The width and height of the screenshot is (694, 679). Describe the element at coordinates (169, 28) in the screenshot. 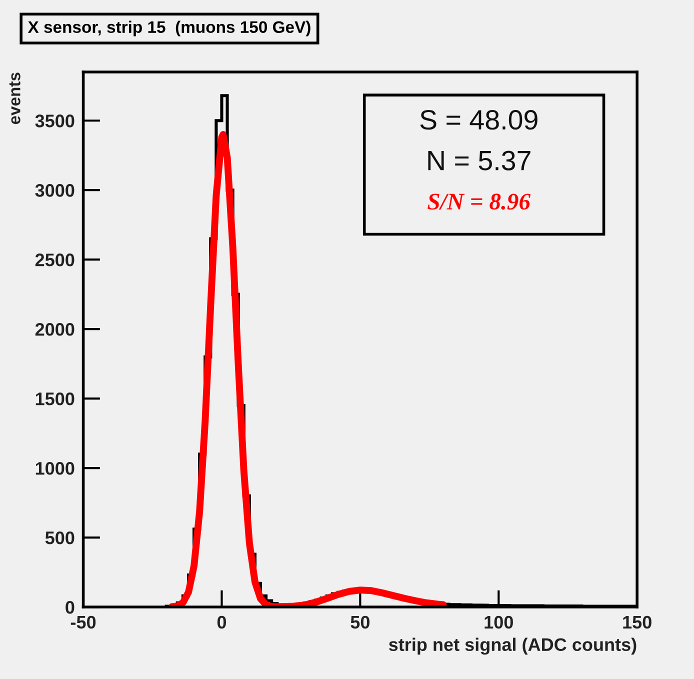

I see `chart-title: X sensor, strip 15 (muons 150 GeV)` at that location.